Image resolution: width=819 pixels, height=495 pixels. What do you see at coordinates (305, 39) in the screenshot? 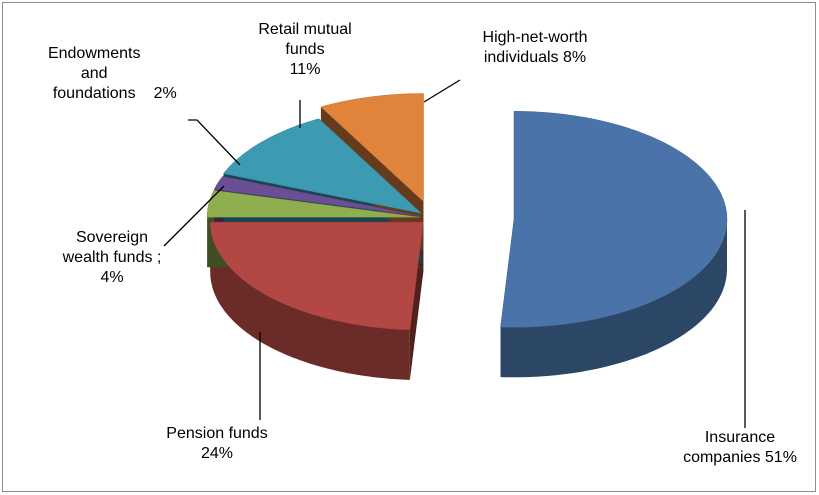
I see `category-label: Retail mutual funds` at bounding box center [305, 39].